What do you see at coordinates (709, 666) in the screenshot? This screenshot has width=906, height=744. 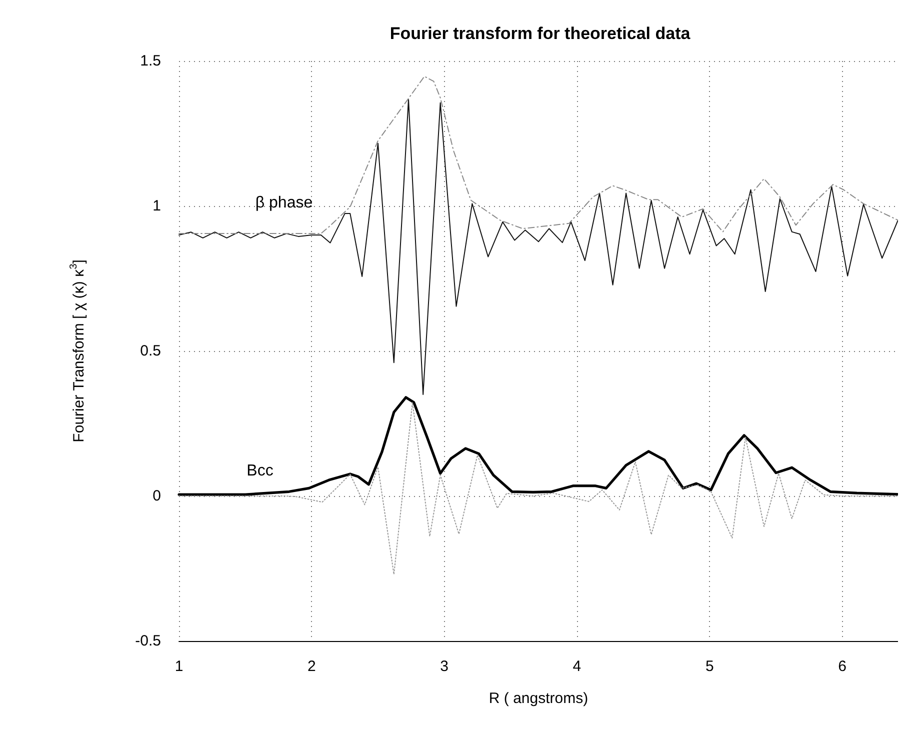 I see `x-tick-label: 5` at bounding box center [709, 666].